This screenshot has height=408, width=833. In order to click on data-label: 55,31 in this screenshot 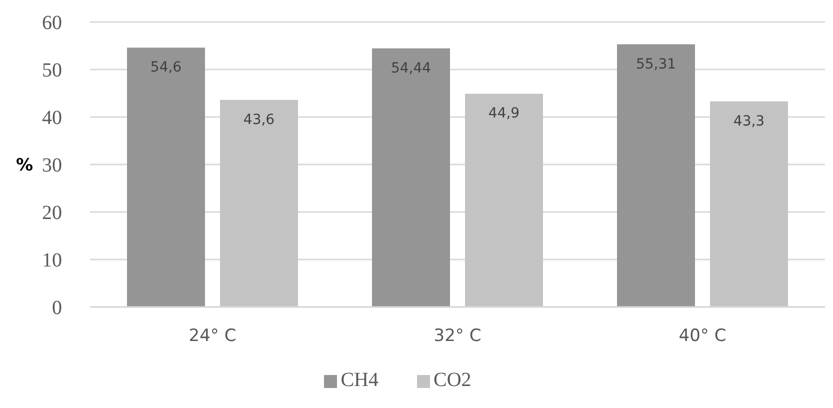, I will do `click(656, 64)`.